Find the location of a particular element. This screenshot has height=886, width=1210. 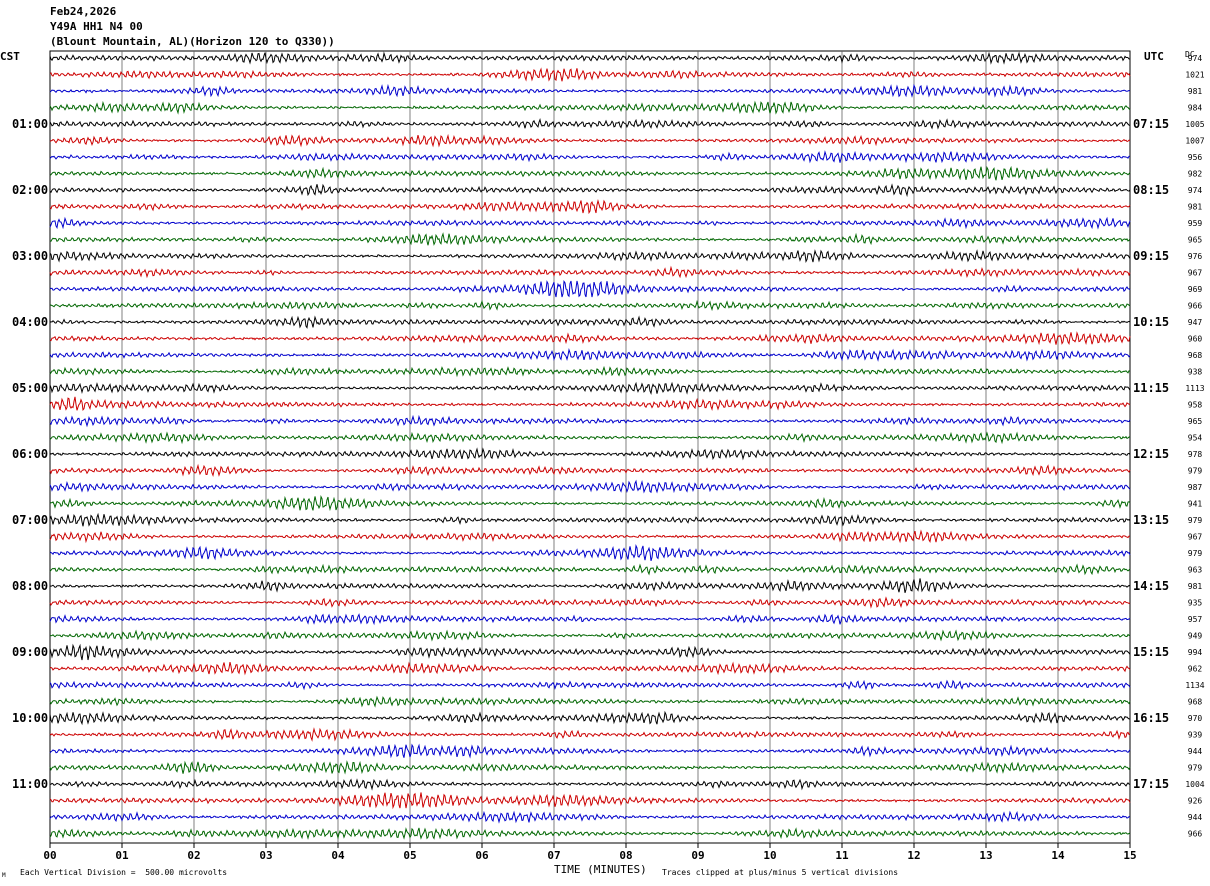

dc-offset-label: 962 is located at coordinates (1195, 669).